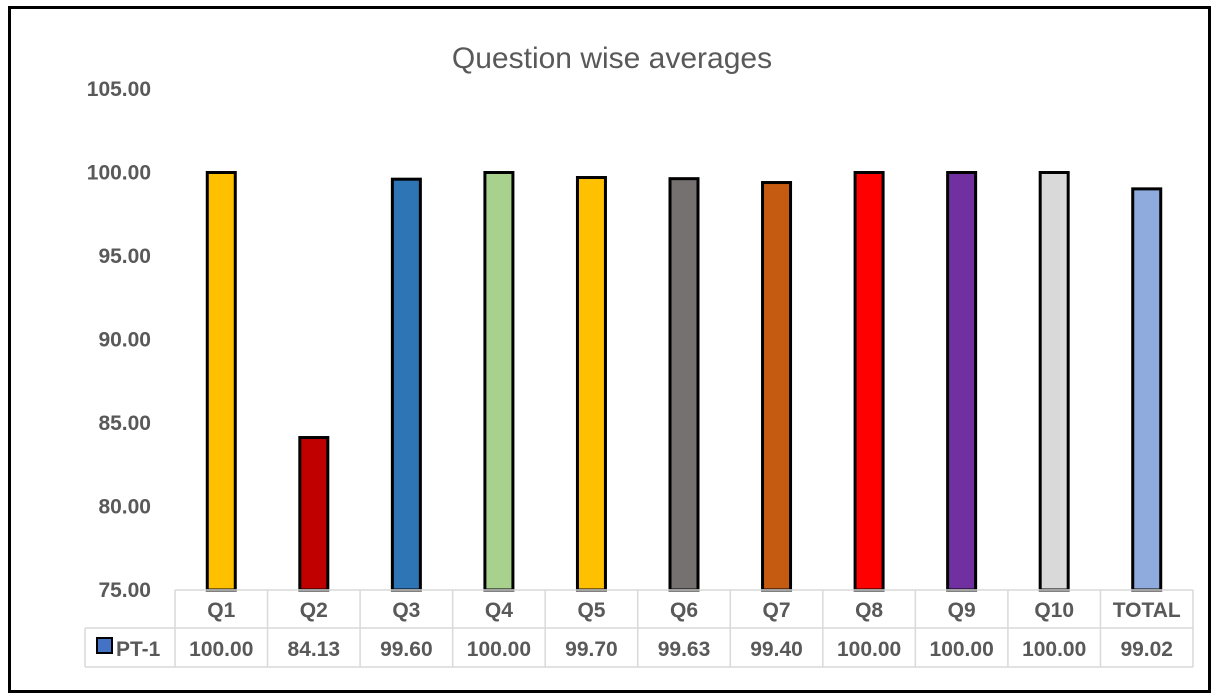 This screenshot has height=699, width=1219. Describe the element at coordinates (138, 649) in the screenshot. I see `legend-label: PT-1` at that location.